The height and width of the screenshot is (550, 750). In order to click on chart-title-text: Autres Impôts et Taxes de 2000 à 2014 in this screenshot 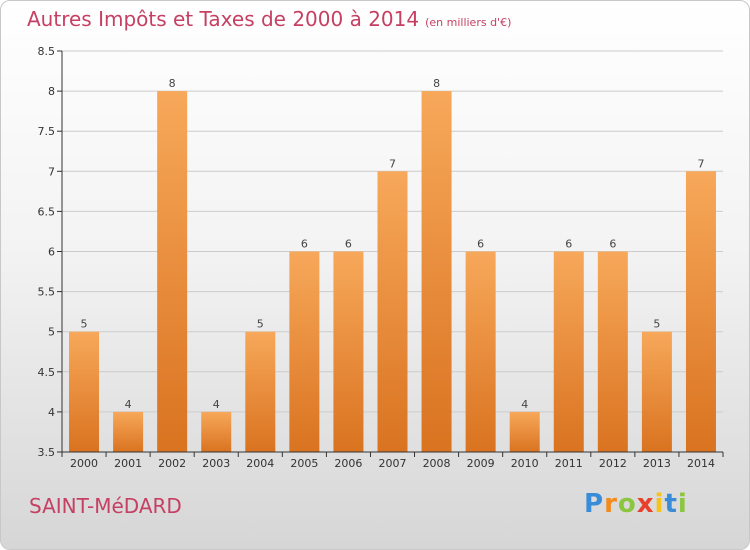, I will do `click(223, 19)`.